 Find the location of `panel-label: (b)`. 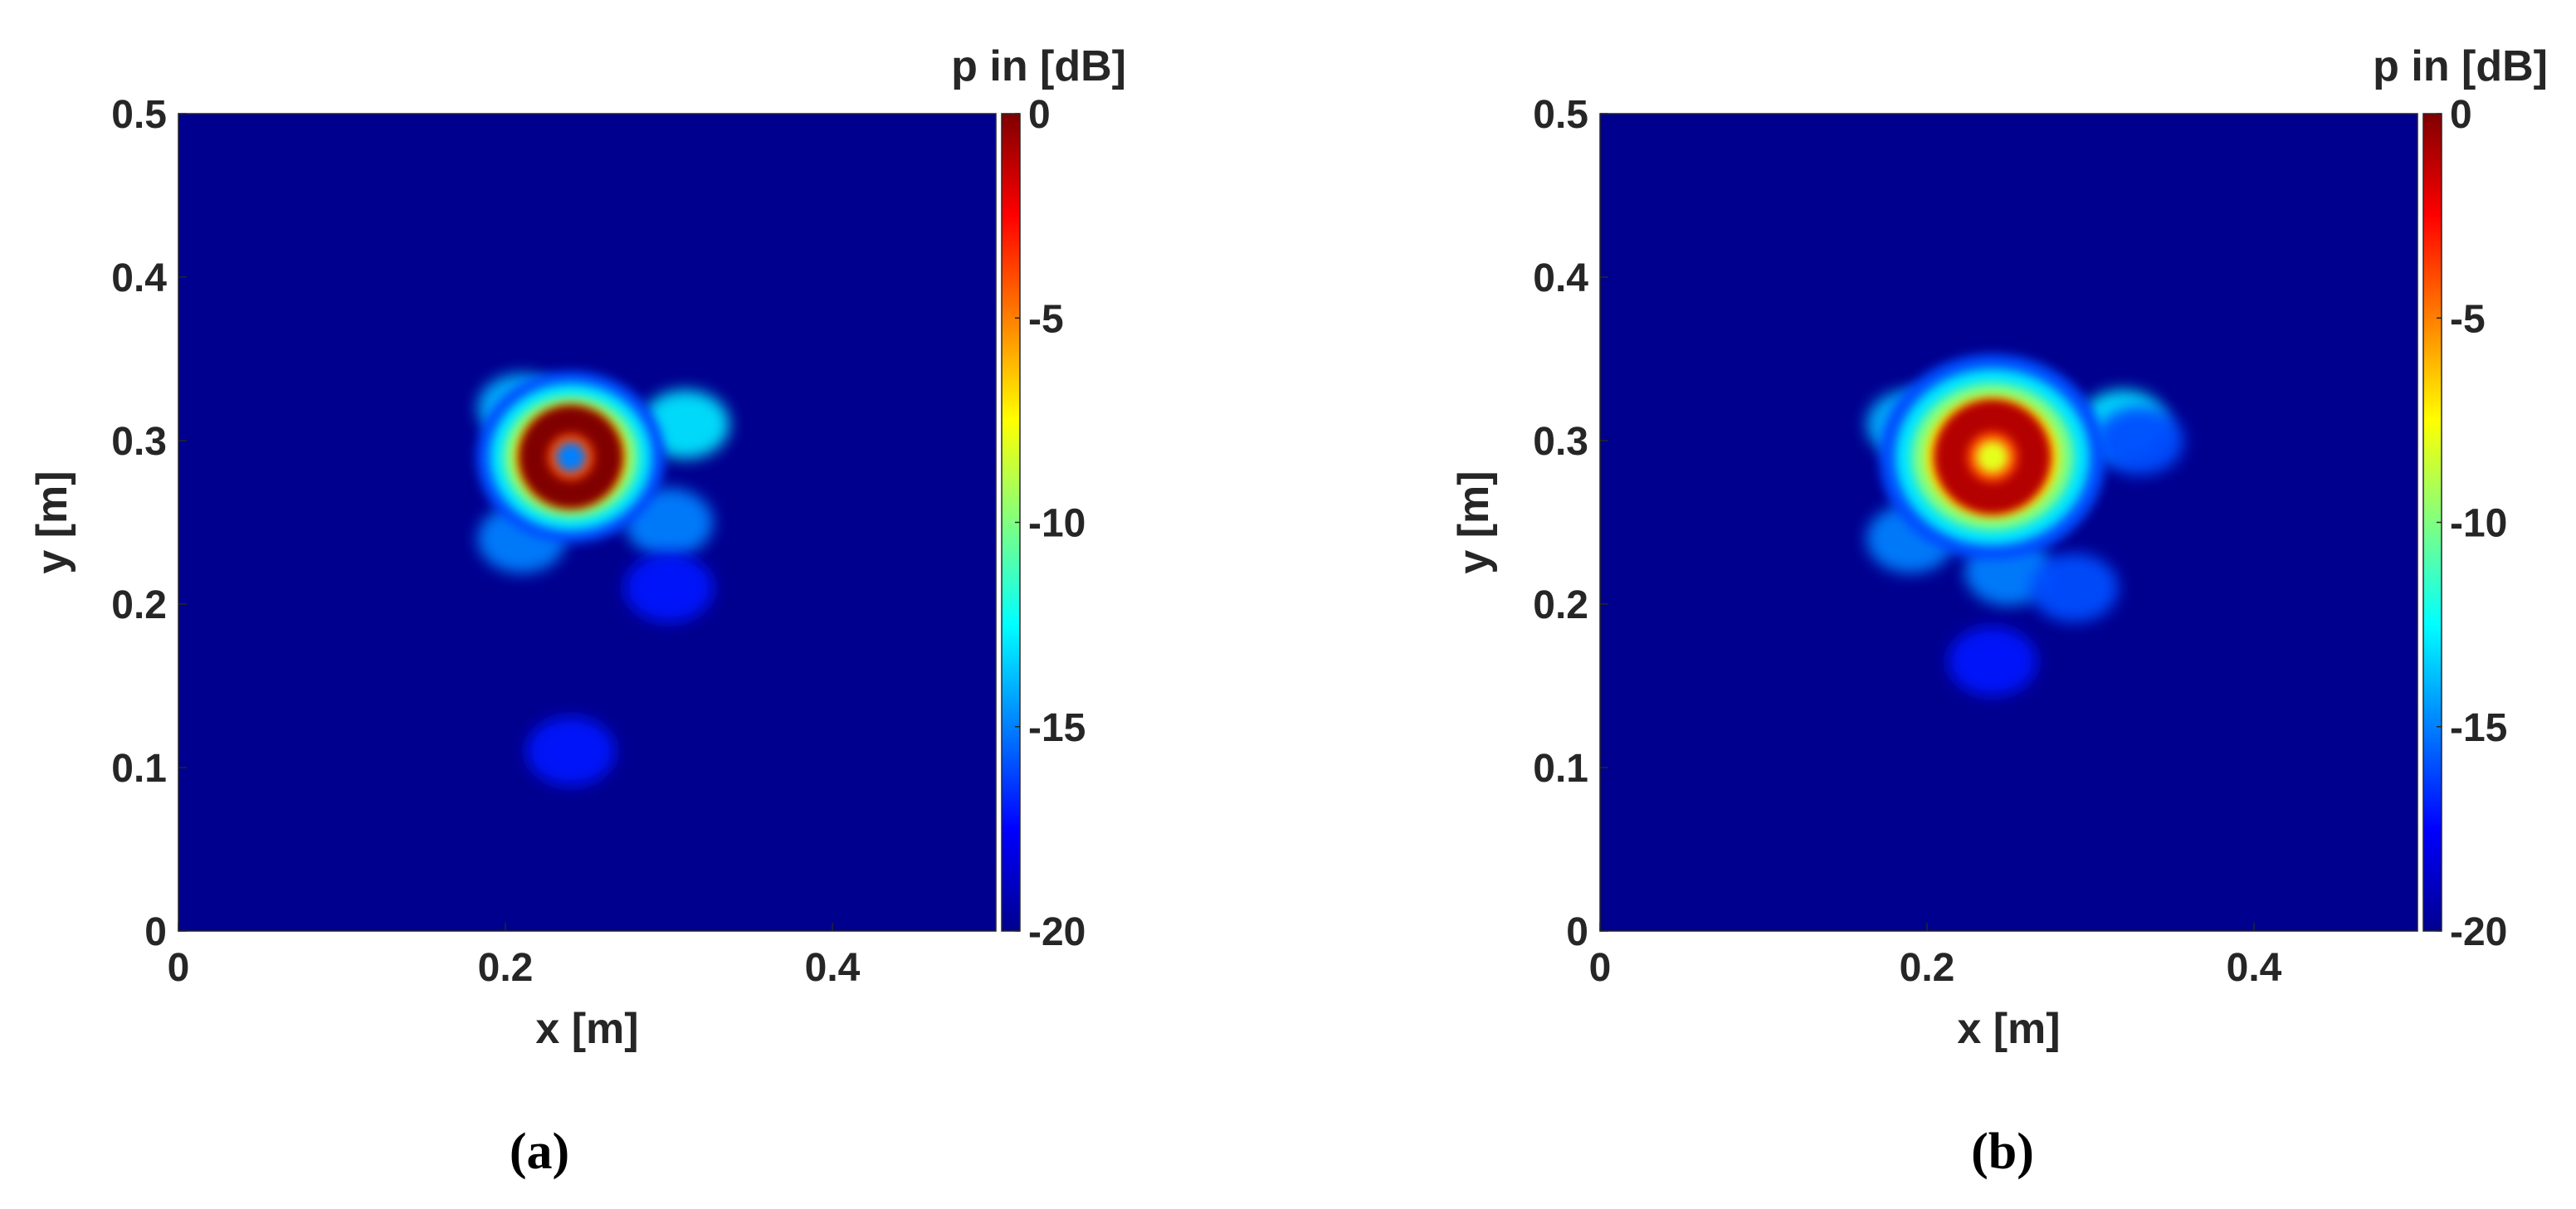

panel-label: (b) is located at coordinates (2003, 1152).